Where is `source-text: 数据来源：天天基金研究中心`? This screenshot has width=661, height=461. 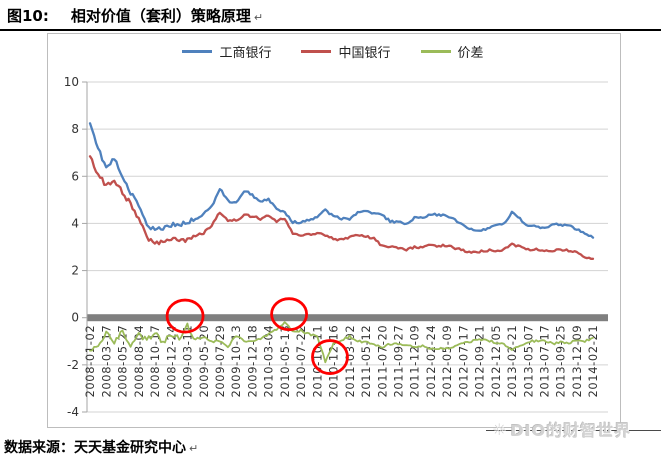
source-text: 数据来源：天天基金研究中心 is located at coordinates (95, 448).